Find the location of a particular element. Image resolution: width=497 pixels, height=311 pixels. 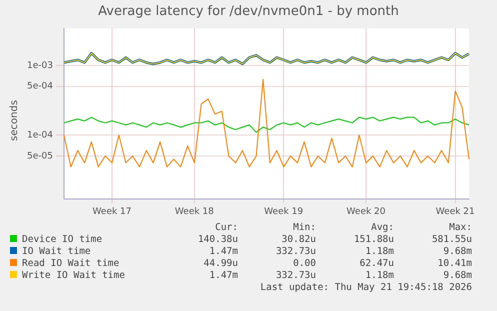

text: Max: is located at coordinates (460, 228).